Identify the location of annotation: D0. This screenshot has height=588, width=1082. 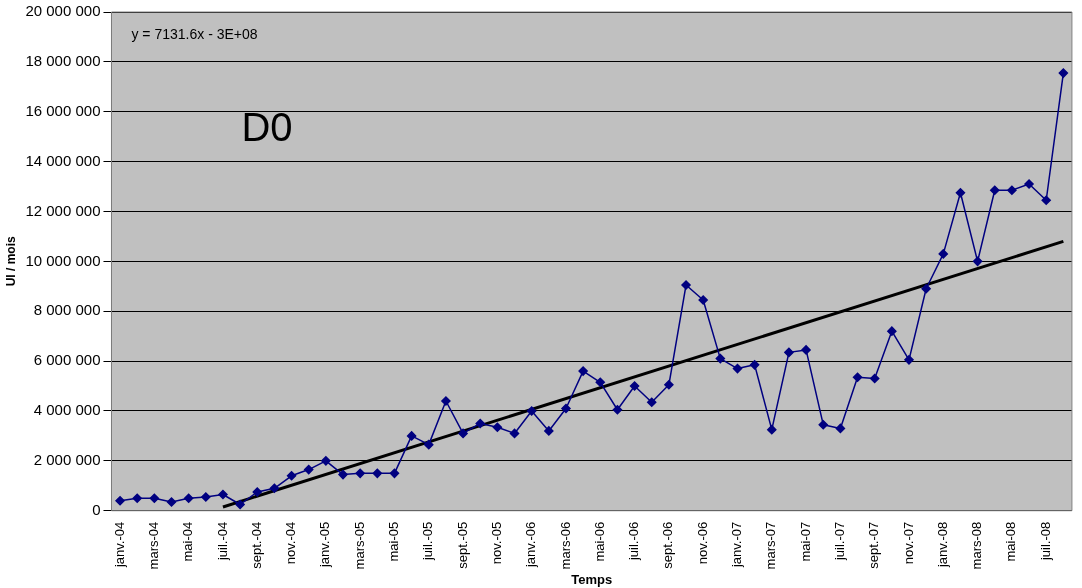
(267, 127).